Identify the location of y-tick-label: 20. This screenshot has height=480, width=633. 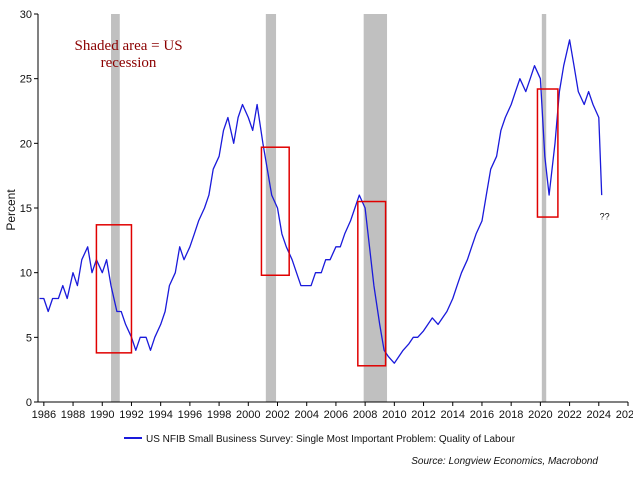
(26, 144).